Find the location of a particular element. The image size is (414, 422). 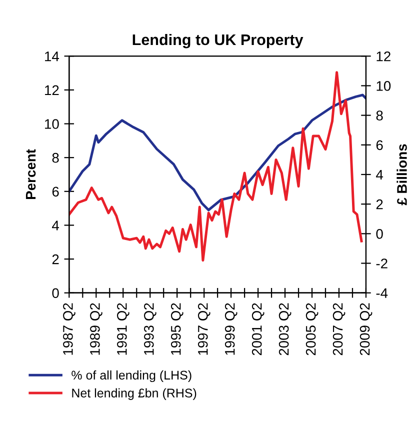

y-tick-label: 4 is located at coordinates (56, 225).